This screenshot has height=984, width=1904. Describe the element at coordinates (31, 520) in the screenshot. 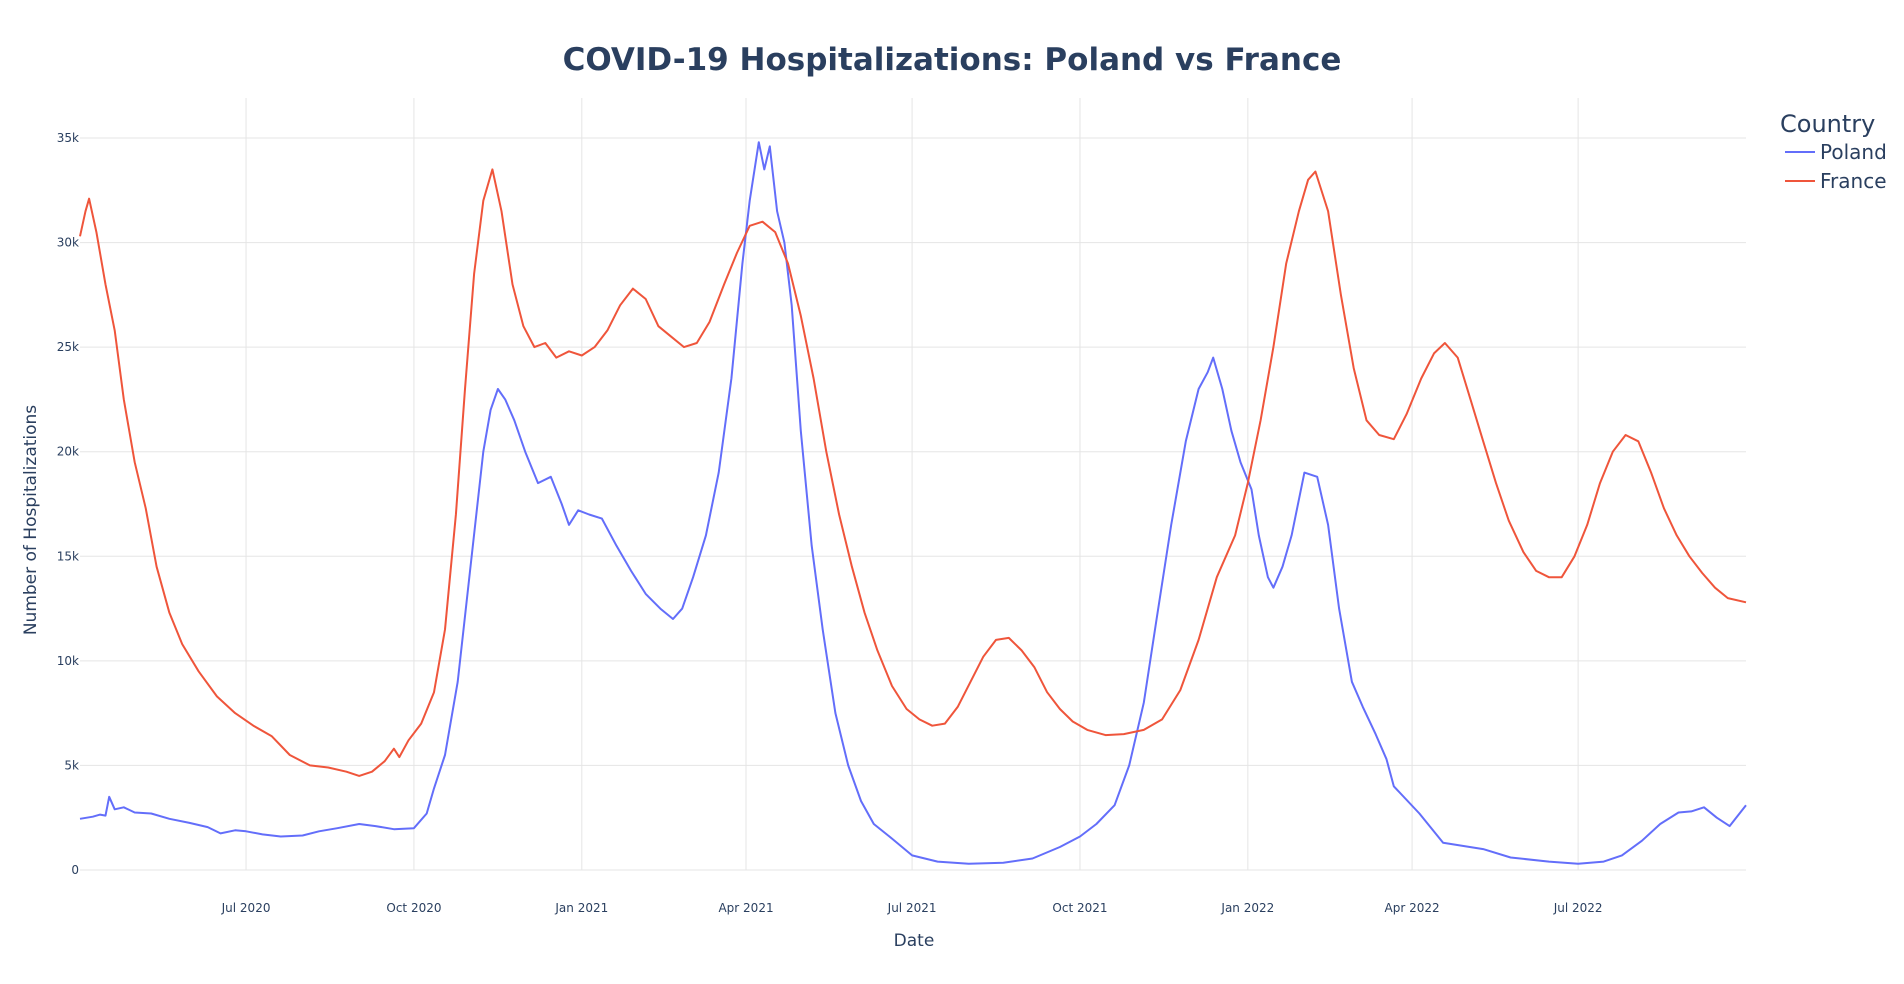

I see `y-axis-title: Number of Hospitalizations` at that location.